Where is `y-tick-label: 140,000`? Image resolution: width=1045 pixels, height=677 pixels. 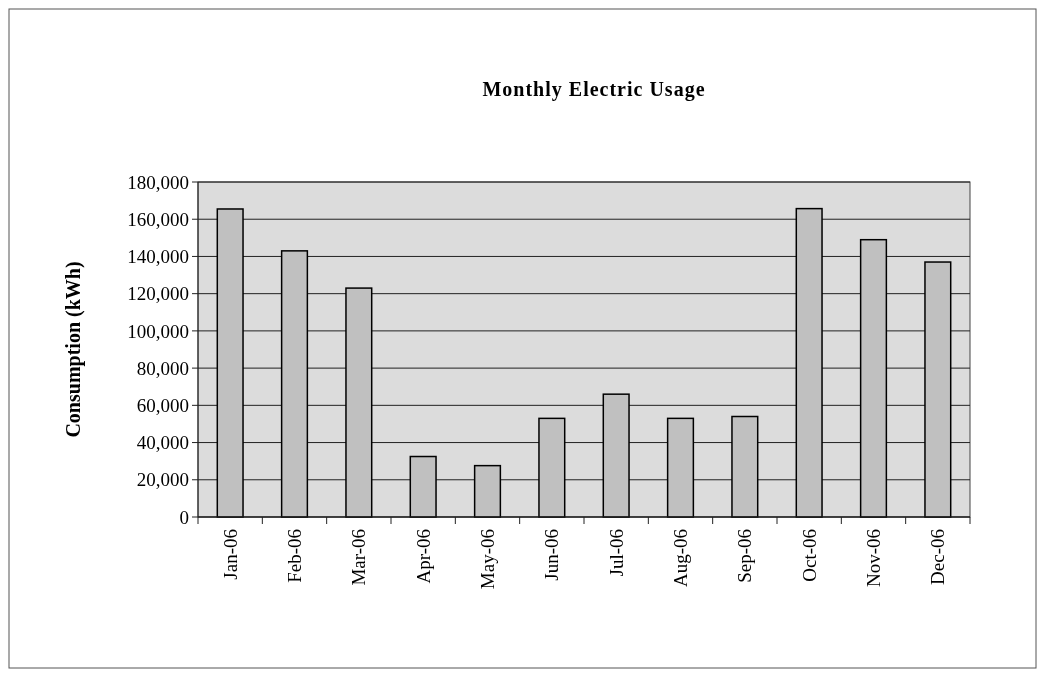 y-tick-label: 140,000 is located at coordinates (158, 257).